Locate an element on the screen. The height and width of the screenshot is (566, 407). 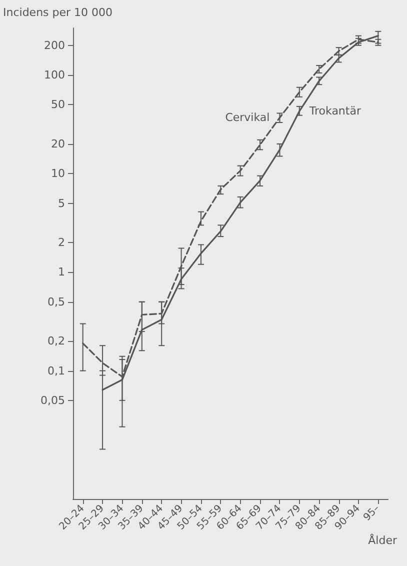
series-label: Cervikal is located at coordinates (247, 117).